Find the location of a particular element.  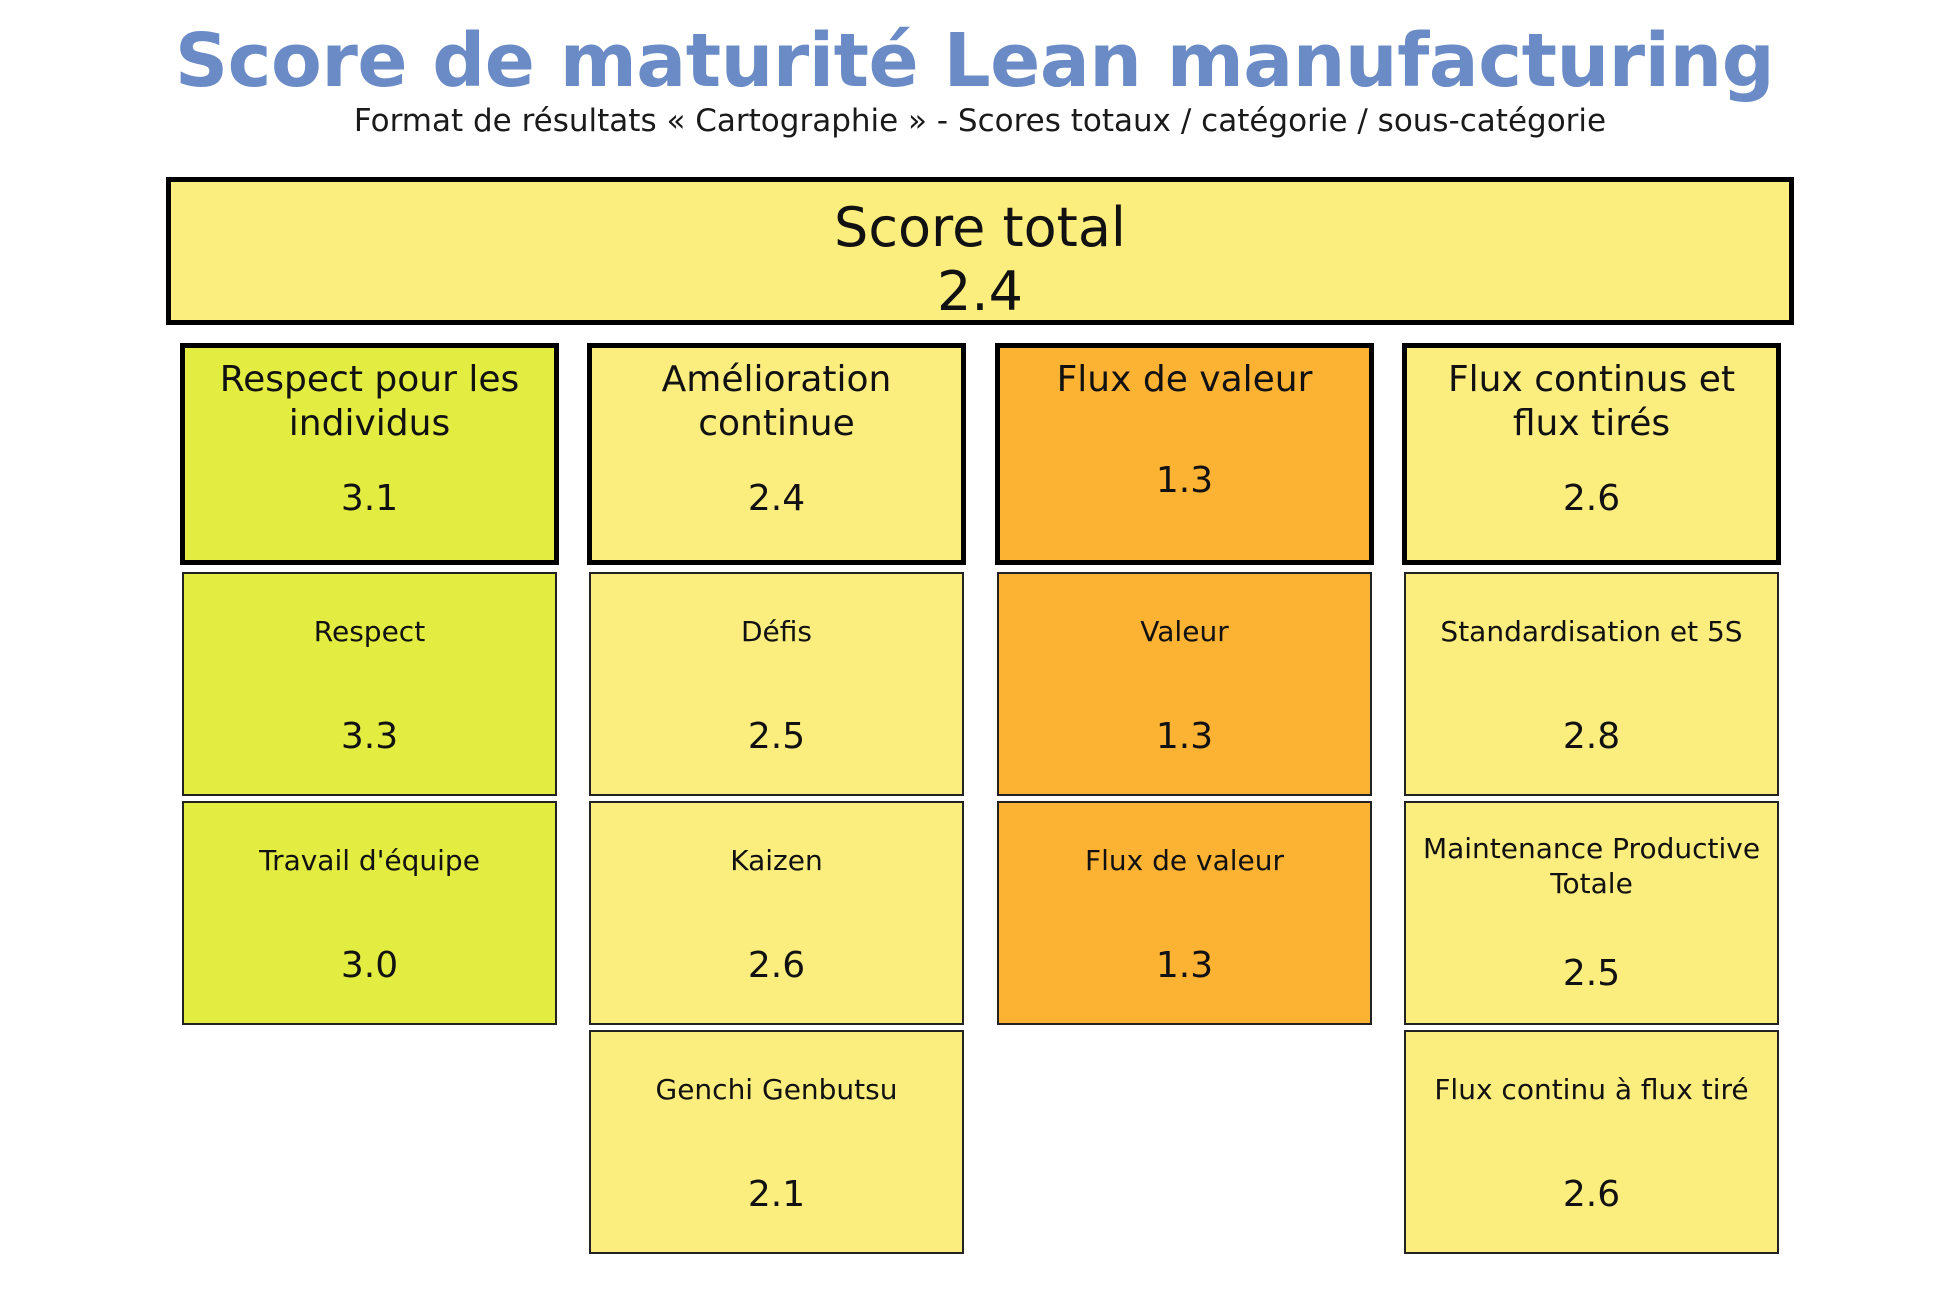

subcategory-label: Défis is located at coordinates (776, 631).